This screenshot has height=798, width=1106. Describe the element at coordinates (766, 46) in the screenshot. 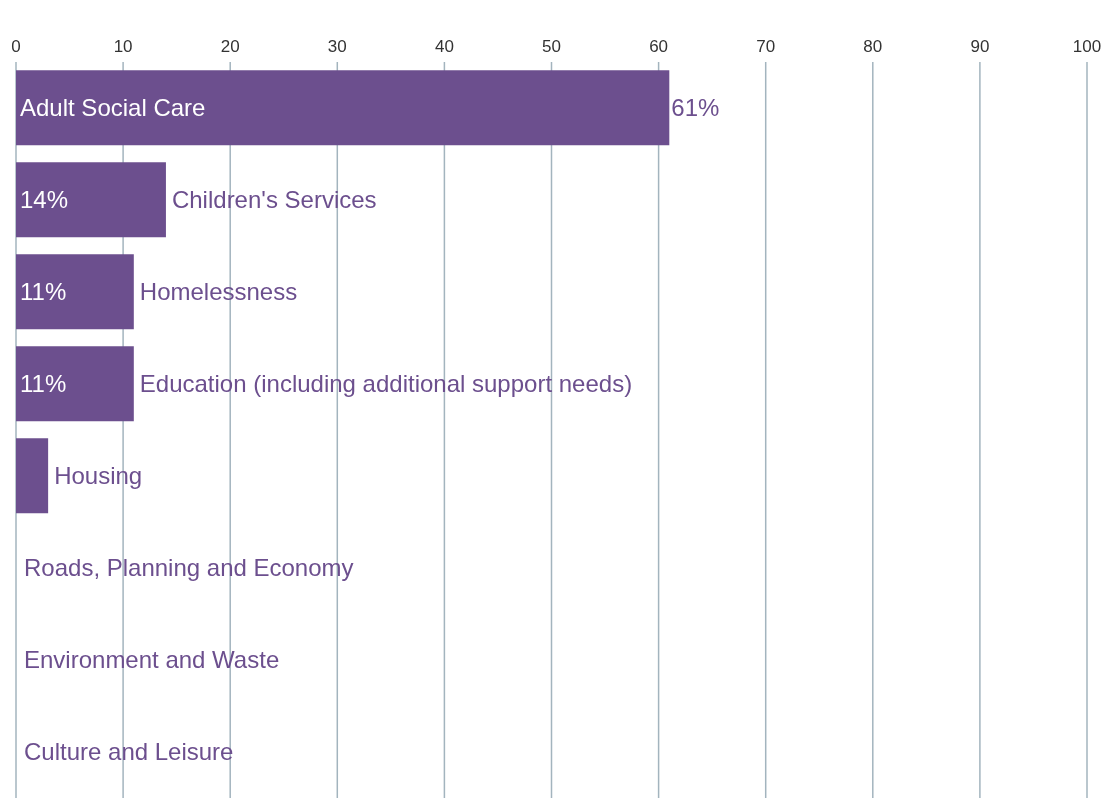

I see `x-tick-label: 70` at that location.